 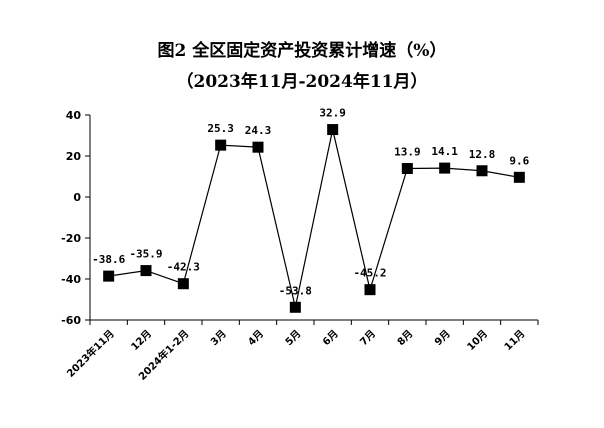 I want to click on y-tick-label: 40, so click(x=74, y=115).